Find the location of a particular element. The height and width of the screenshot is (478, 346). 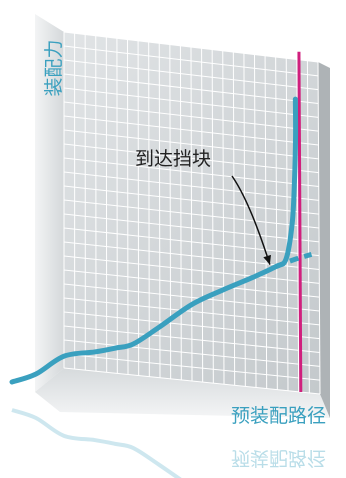

limit-line is located at coordinates (300, 222).